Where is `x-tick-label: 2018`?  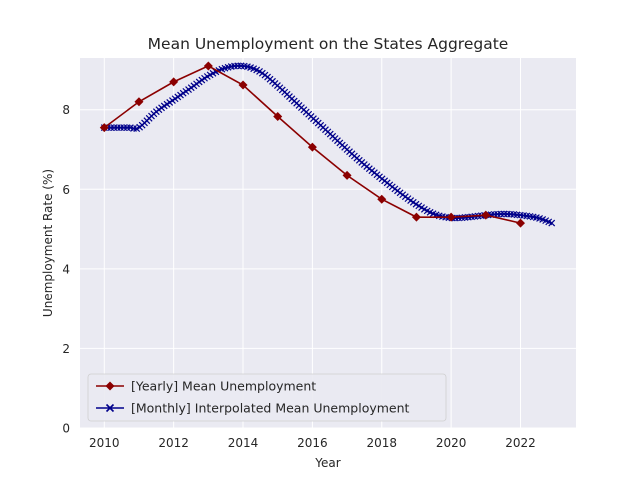
x-tick-label: 2018 is located at coordinates (381, 443).